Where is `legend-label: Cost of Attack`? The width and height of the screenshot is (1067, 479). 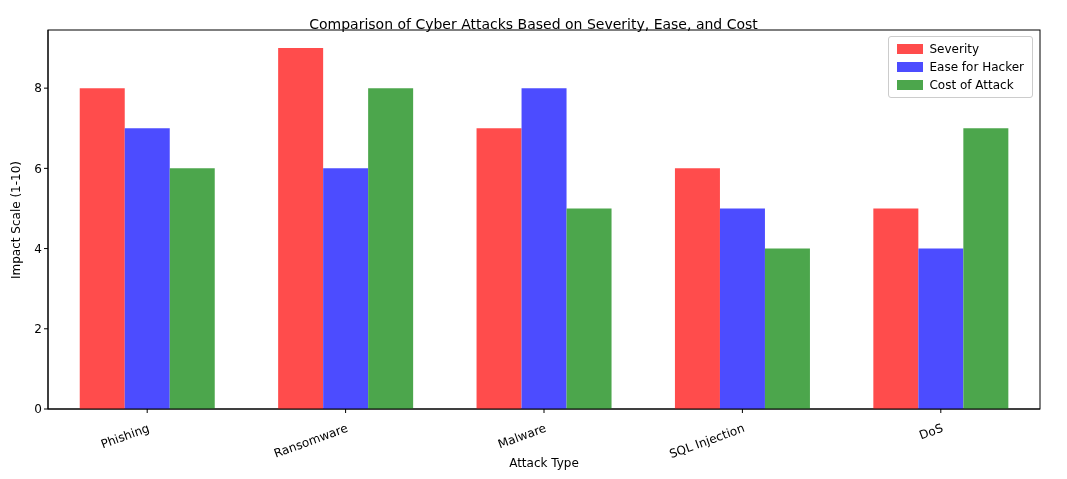 legend-label: Cost of Attack is located at coordinates (971, 85).